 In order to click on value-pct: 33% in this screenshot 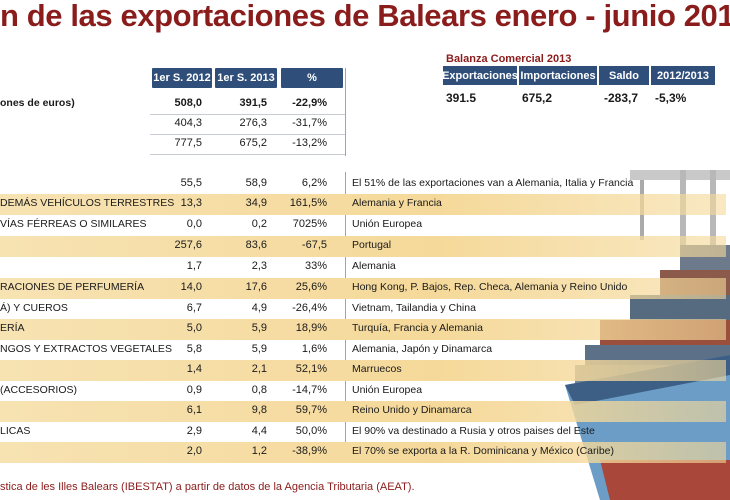, I will do `click(315, 266)`.